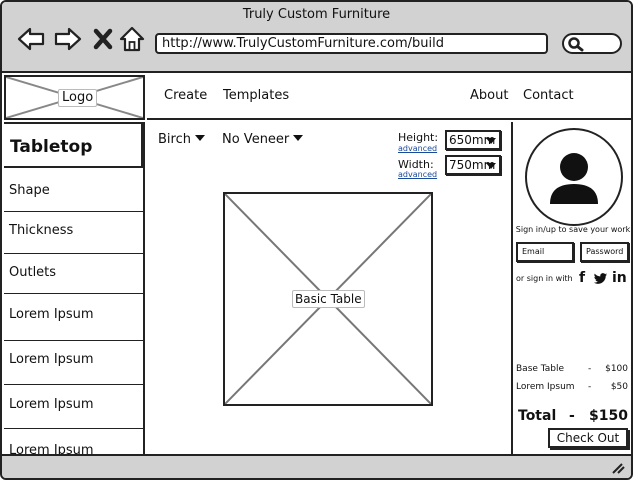 The width and height of the screenshot is (633, 480). I want to click on width-value: 750mm, so click(472, 165).